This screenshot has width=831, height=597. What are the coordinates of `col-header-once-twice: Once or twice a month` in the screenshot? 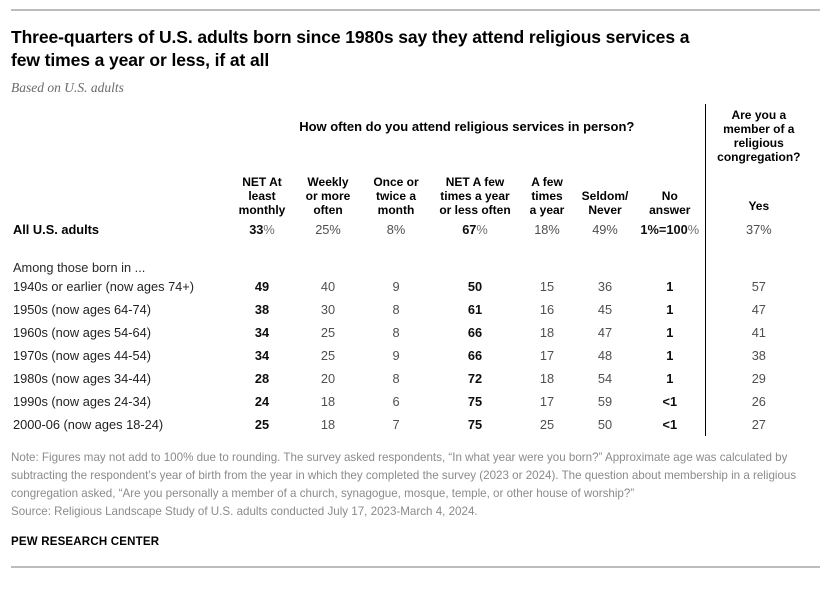 It's located at (396, 196).